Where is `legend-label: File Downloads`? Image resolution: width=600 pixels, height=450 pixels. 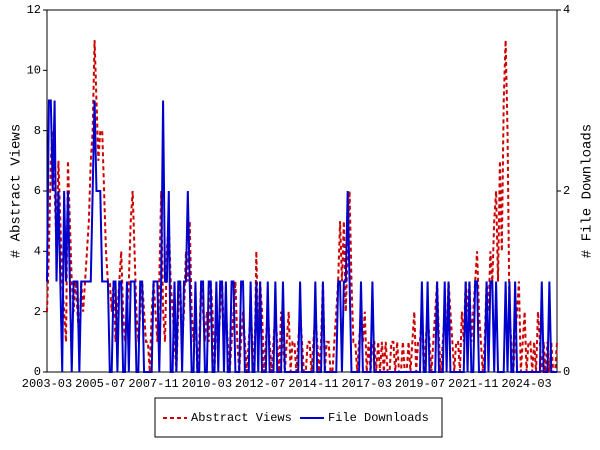 legend-label: File Downloads is located at coordinates (378, 418).